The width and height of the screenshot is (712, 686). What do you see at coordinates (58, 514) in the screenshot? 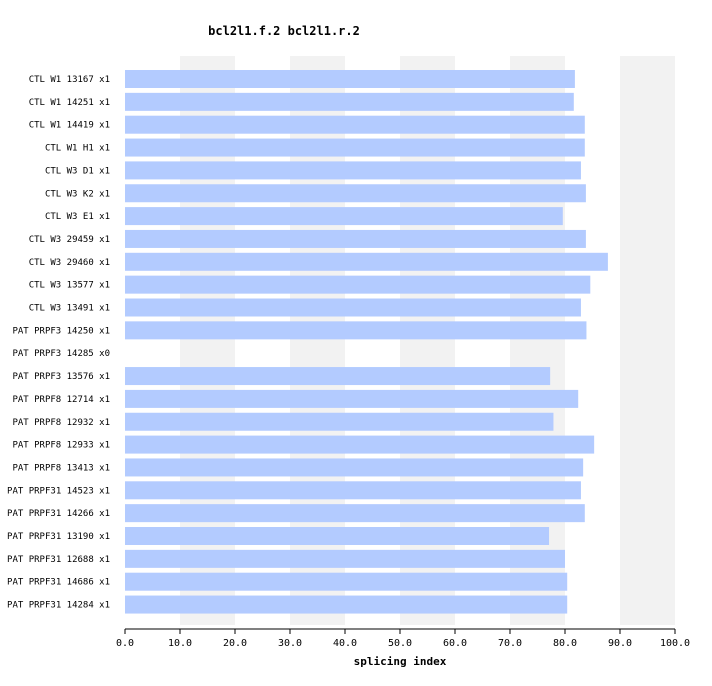
I see `category-label: PAT PRPF31 14266 x1` at bounding box center [58, 514].